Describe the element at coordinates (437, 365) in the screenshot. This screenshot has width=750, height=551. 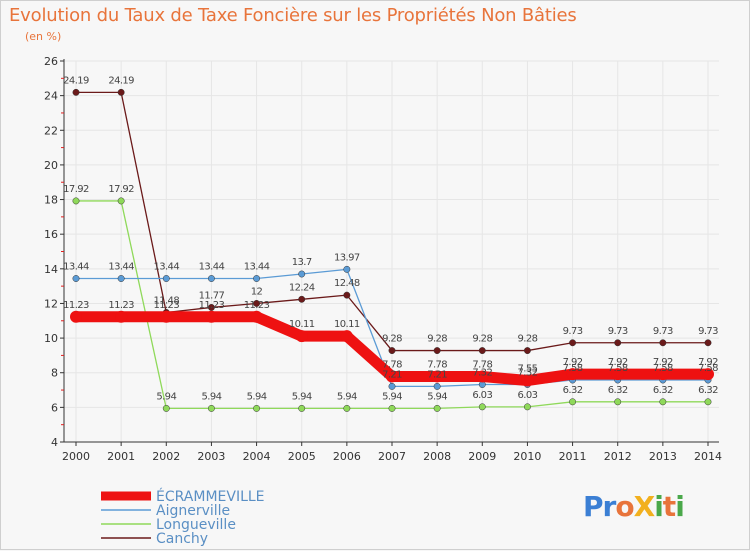
I see `data-label: 7.78` at that location.